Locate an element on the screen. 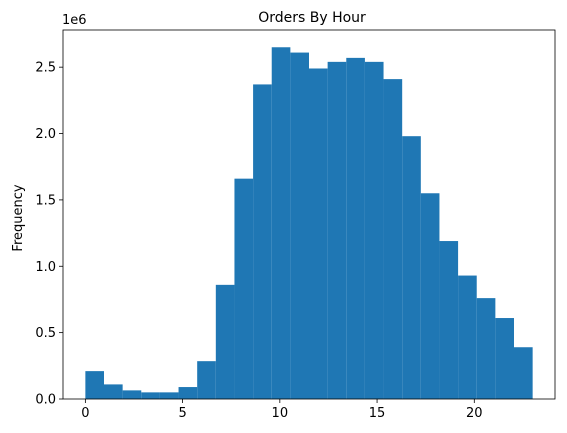 This screenshot has height=433, width=567. y-axis-label: Frequency is located at coordinates (18, 217).